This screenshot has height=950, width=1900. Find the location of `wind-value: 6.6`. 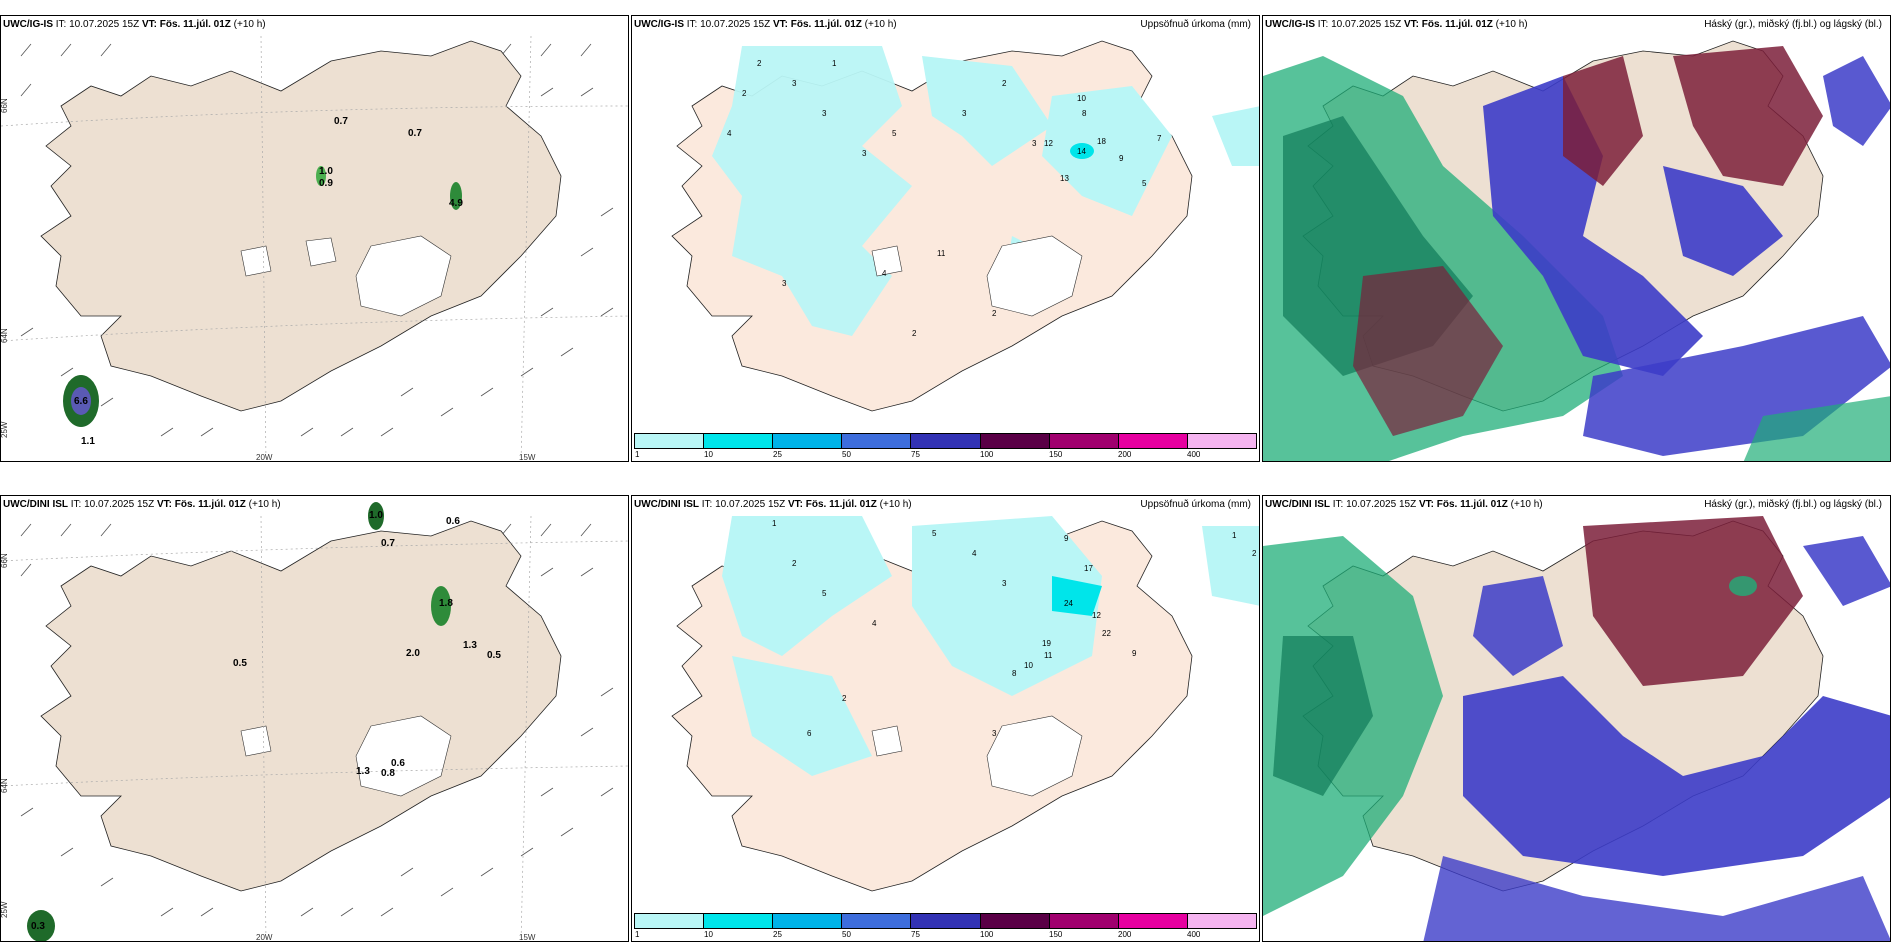

wind-value: 6.6 is located at coordinates (81, 401).